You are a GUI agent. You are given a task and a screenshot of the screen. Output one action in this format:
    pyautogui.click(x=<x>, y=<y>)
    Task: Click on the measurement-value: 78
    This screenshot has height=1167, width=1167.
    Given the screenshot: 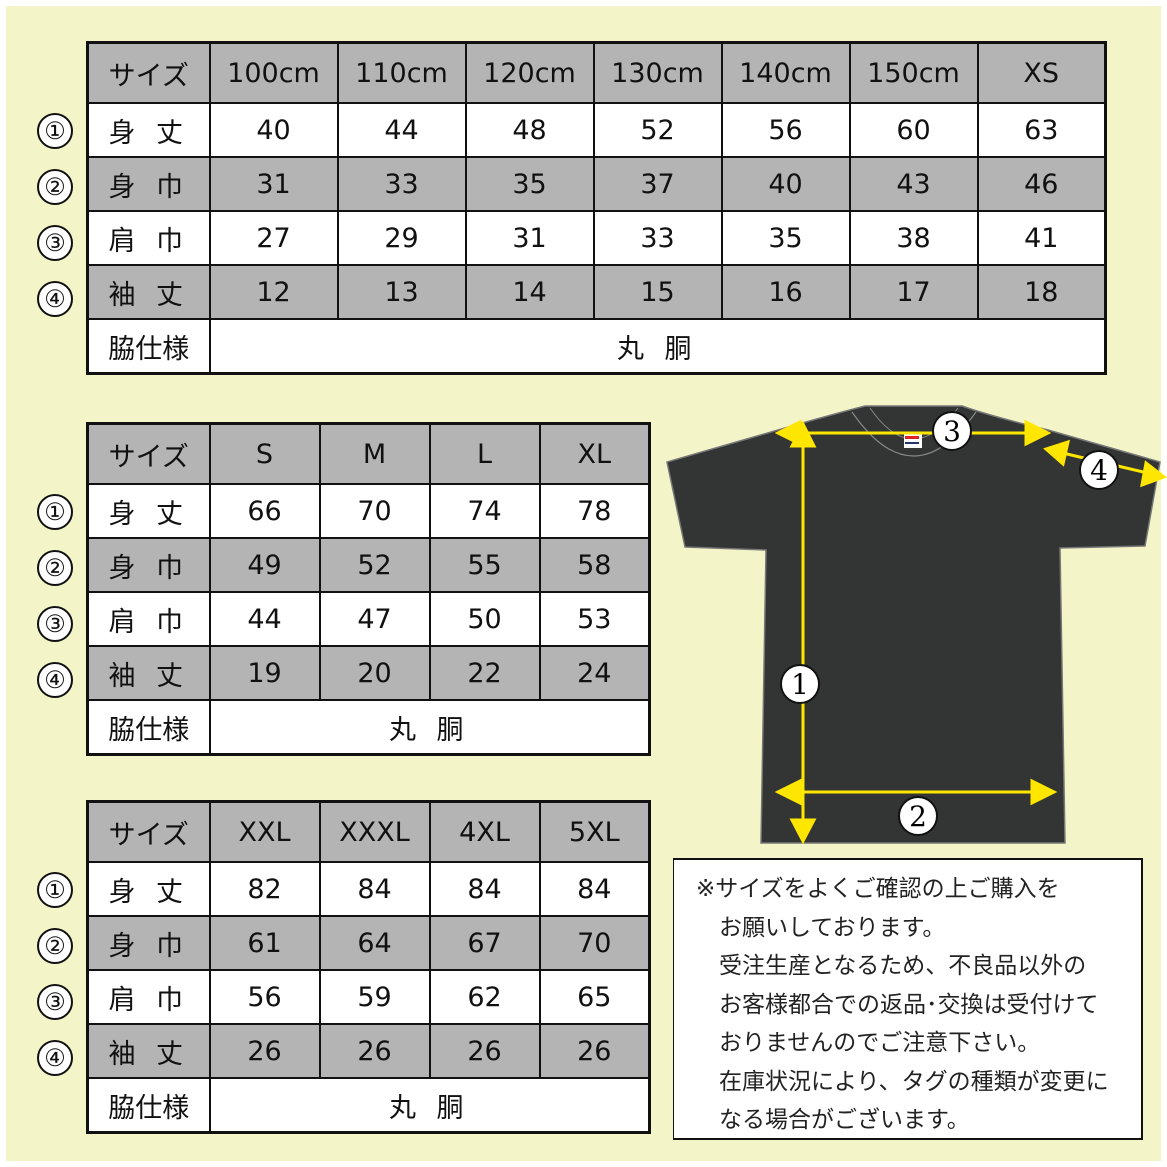 What is the action you would take?
    pyautogui.click(x=594, y=511)
    